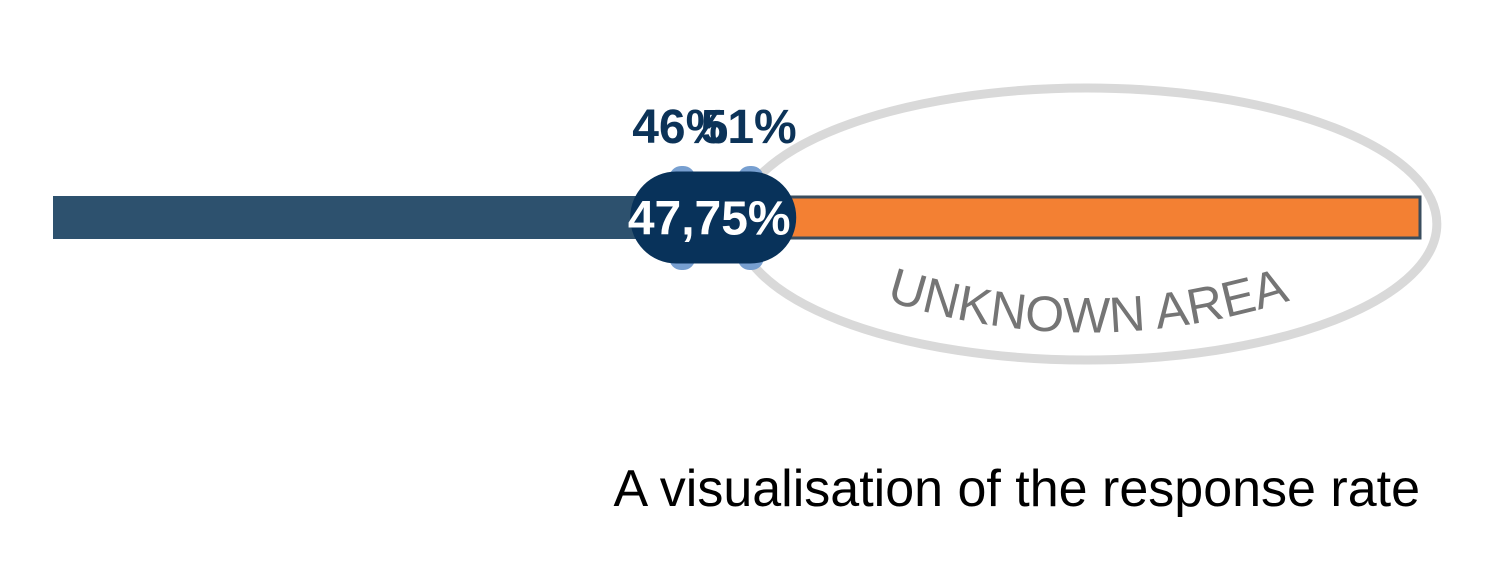 The height and width of the screenshot is (564, 1492). I want to click on upper-bound-label: 51%, so click(749, 127).